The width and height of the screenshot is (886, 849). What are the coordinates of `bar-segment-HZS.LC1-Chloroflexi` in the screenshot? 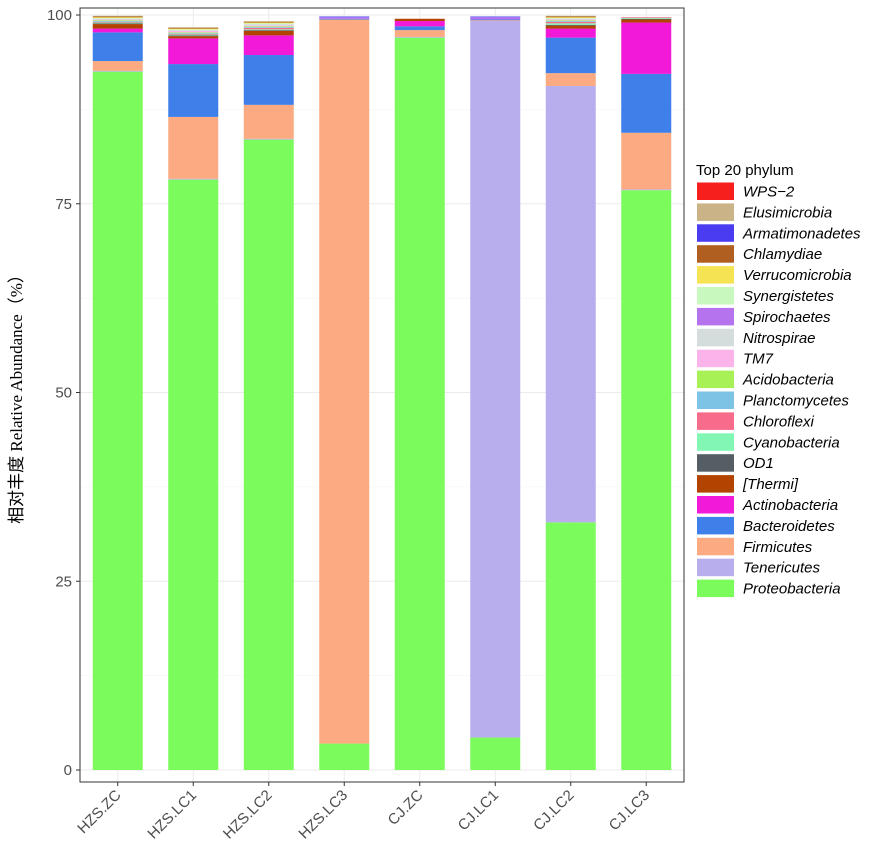 It's located at (193, 34).